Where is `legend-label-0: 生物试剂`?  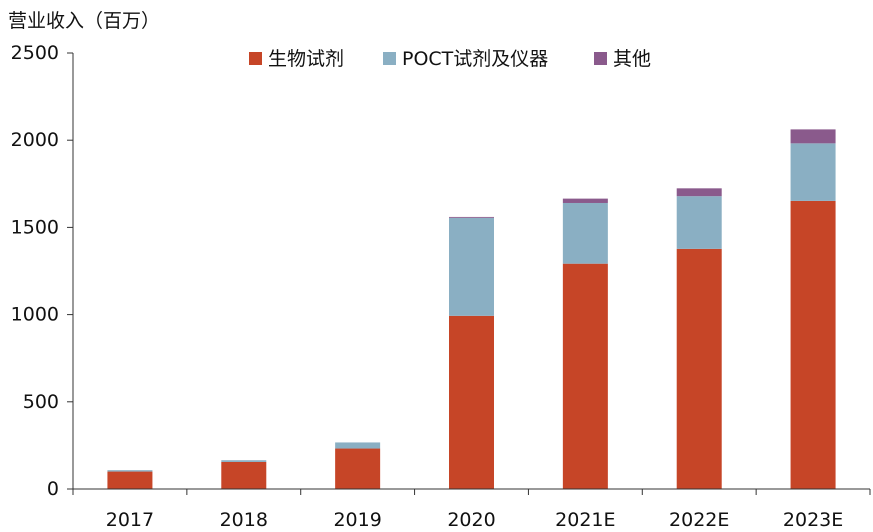 legend-label-0: 生物试剂 is located at coordinates (306, 59).